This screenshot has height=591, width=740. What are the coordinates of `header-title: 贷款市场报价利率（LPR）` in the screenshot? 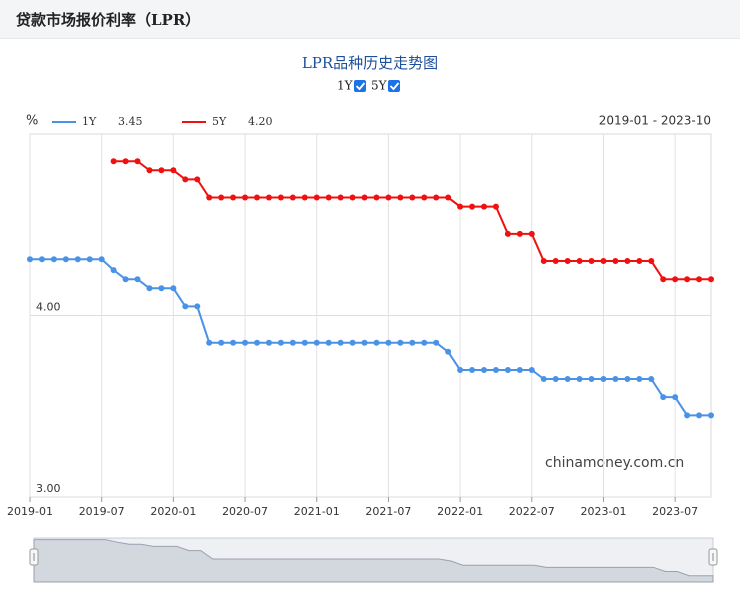 It's located at (108, 20).